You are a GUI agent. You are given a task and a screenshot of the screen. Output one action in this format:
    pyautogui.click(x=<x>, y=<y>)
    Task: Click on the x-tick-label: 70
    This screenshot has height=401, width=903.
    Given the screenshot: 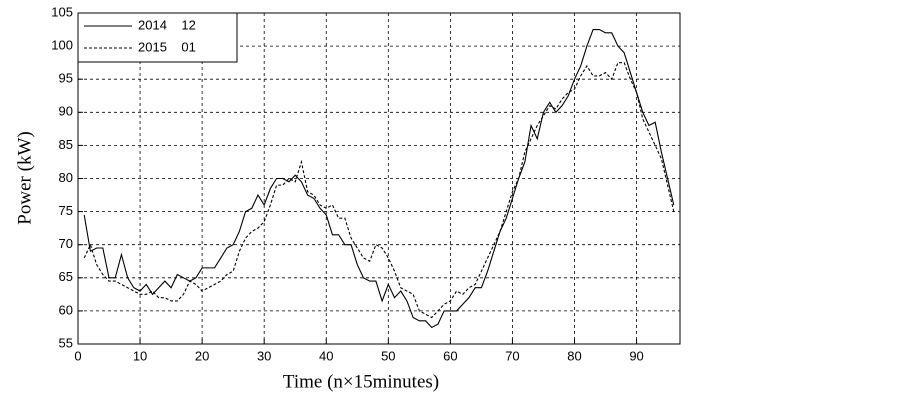 What is the action you would take?
    pyautogui.click(x=512, y=355)
    